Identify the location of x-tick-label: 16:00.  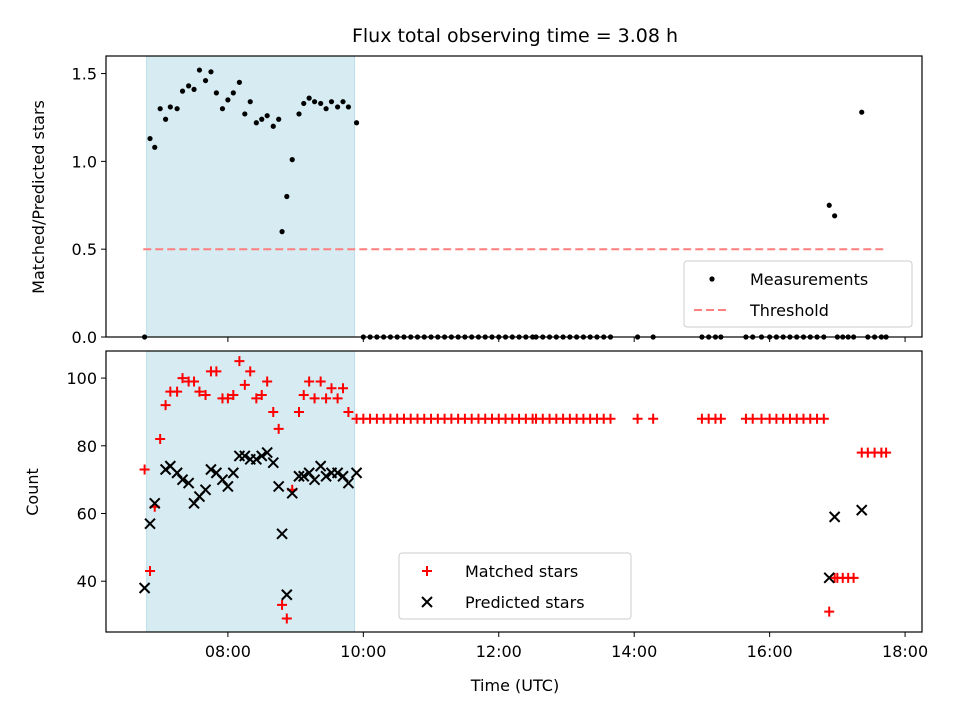
(770, 651).